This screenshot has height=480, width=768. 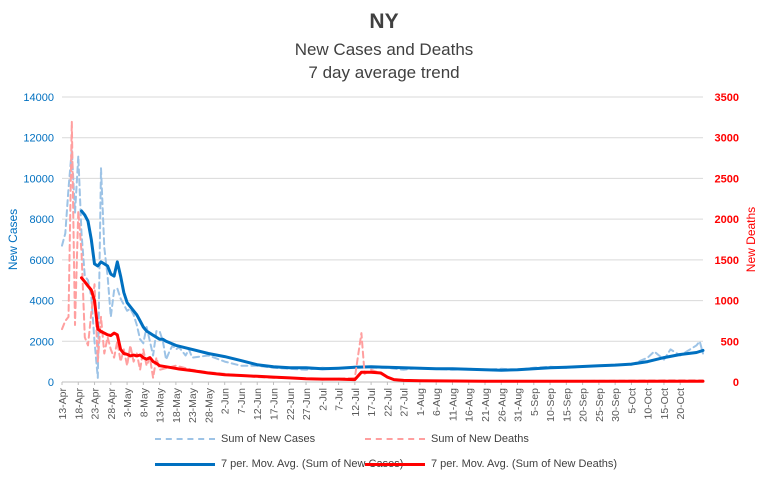 What do you see at coordinates (242, 401) in the screenshot?
I see `x-tick-label: 7-Jun` at bounding box center [242, 401].